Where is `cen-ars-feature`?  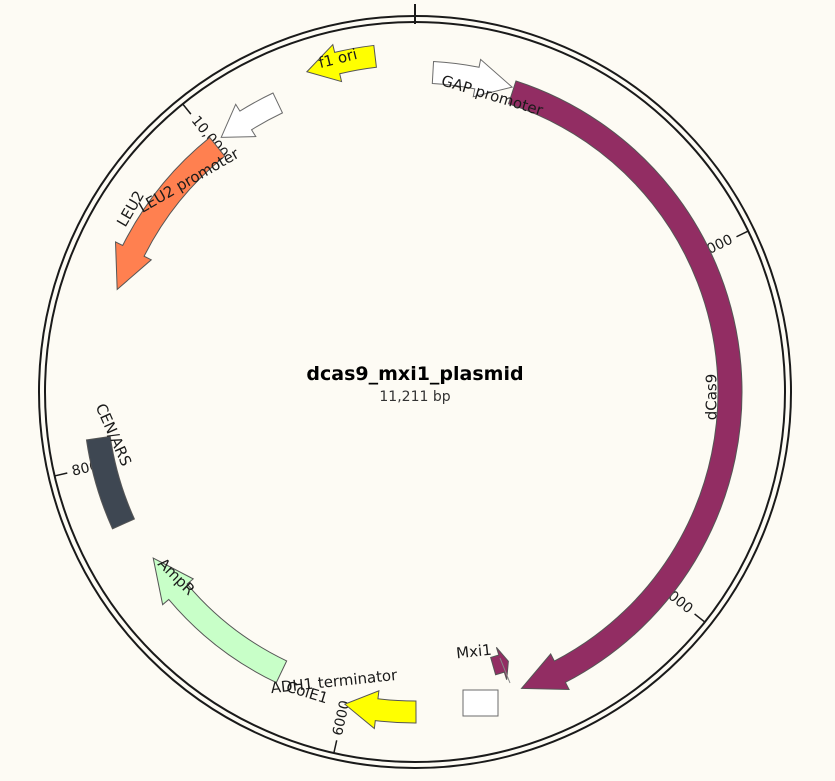
cen-ars-feature is located at coordinates (110, 482).